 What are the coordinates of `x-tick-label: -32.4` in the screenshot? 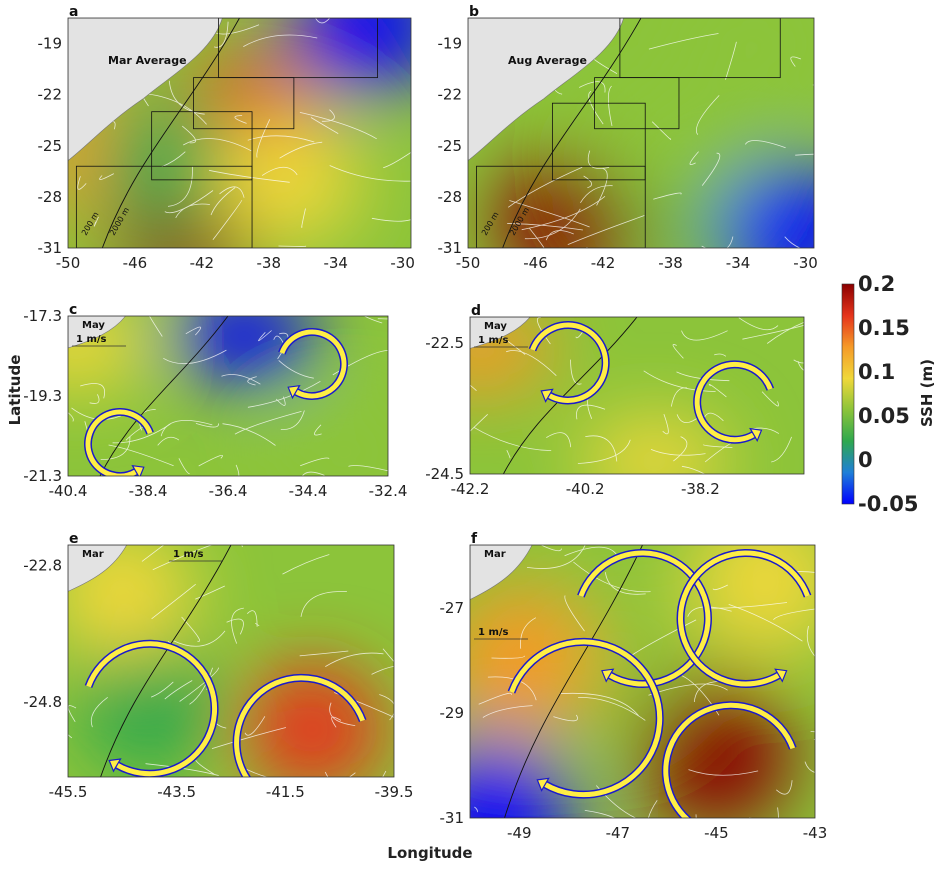 It's located at (388, 491).